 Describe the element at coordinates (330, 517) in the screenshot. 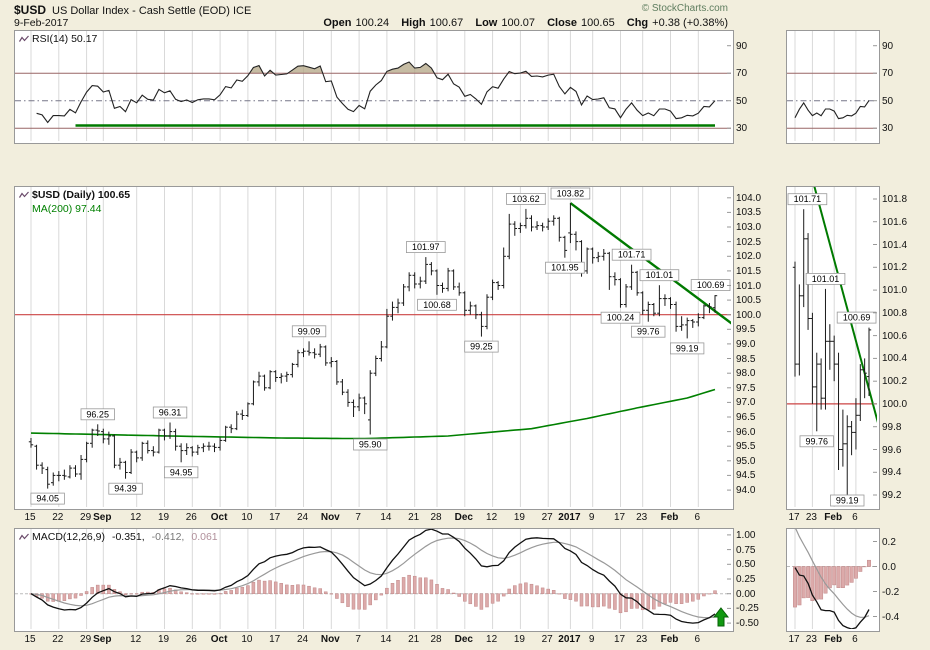

I see `date-tick-label: Nov` at that location.